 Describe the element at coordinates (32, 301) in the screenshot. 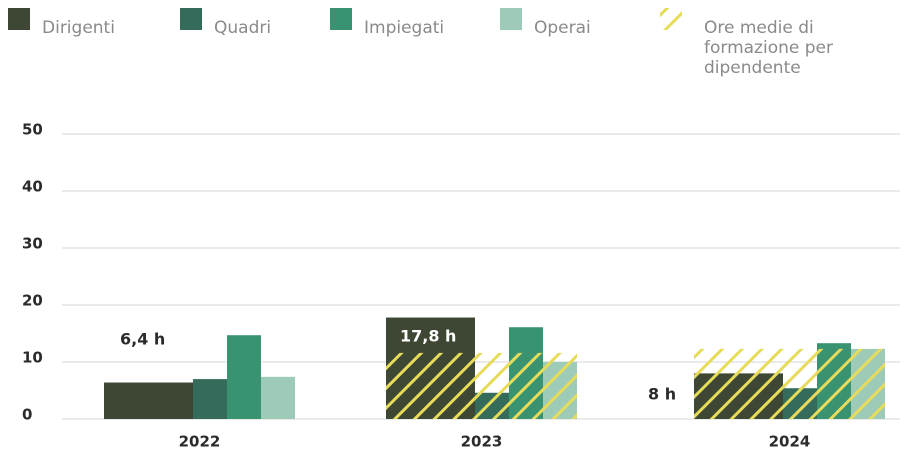

I see `y-tick-label: 20` at that location.